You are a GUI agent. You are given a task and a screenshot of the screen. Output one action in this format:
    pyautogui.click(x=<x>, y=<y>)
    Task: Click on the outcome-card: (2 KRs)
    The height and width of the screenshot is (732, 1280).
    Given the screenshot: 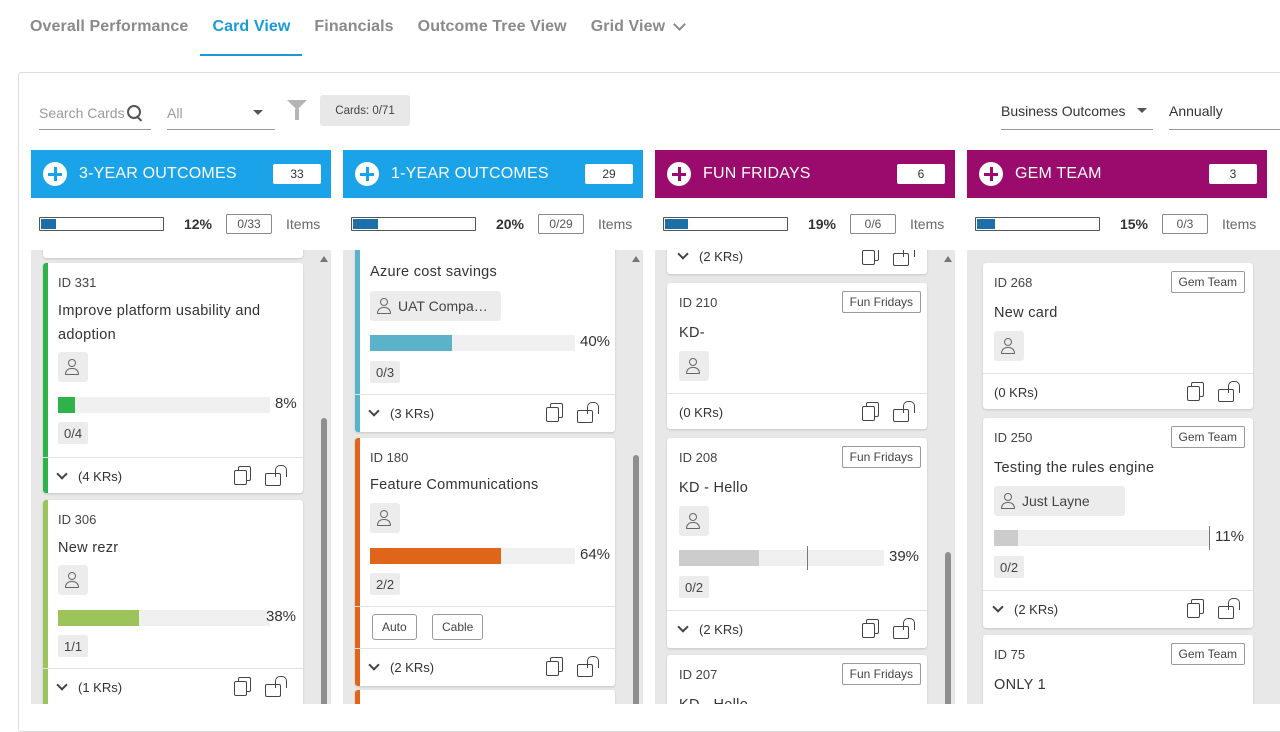 What is the action you would take?
    pyautogui.click(x=797, y=262)
    